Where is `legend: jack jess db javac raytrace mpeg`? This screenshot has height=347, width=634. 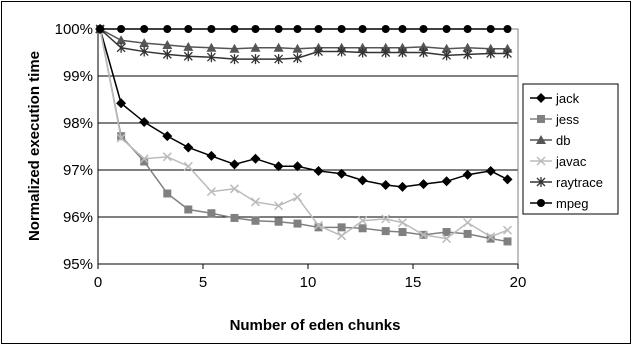
legend: jack jess db javac raytrace mpeg is located at coordinates (570, 149).